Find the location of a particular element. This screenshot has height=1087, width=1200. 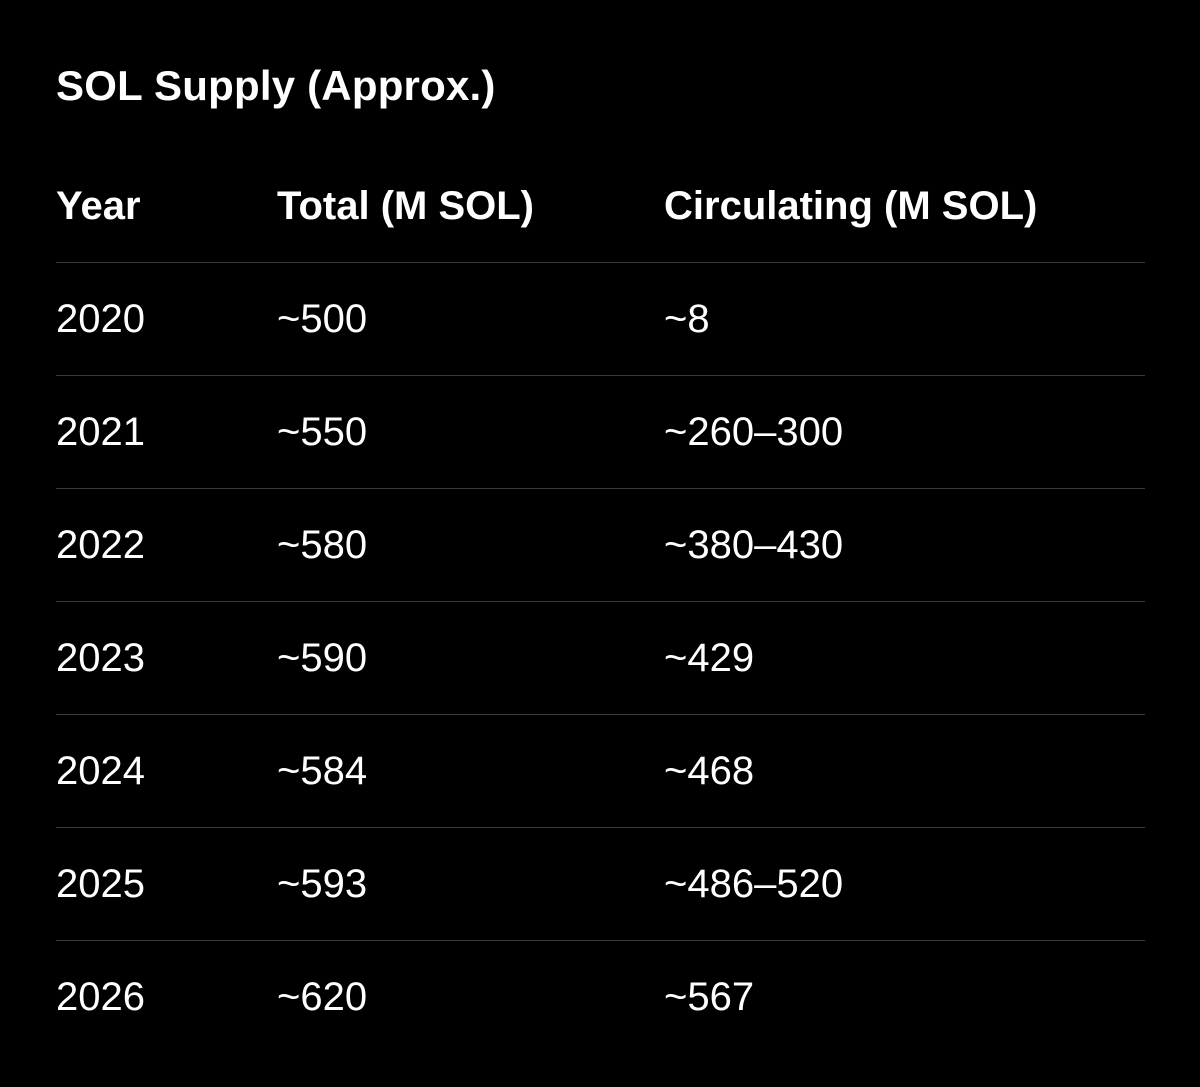

column-header-circulating: Circulating (M SOL) is located at coordinates (851, 205).